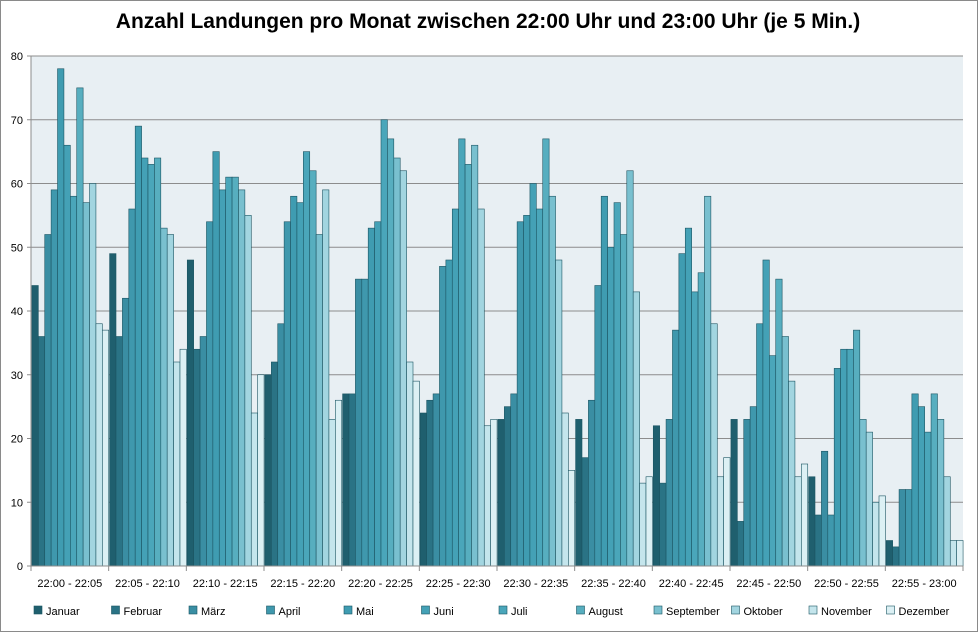  Describe the element at coordinates (763, 612) in the screenshot. I see `legend-label-oktober: Oktober` at that location.